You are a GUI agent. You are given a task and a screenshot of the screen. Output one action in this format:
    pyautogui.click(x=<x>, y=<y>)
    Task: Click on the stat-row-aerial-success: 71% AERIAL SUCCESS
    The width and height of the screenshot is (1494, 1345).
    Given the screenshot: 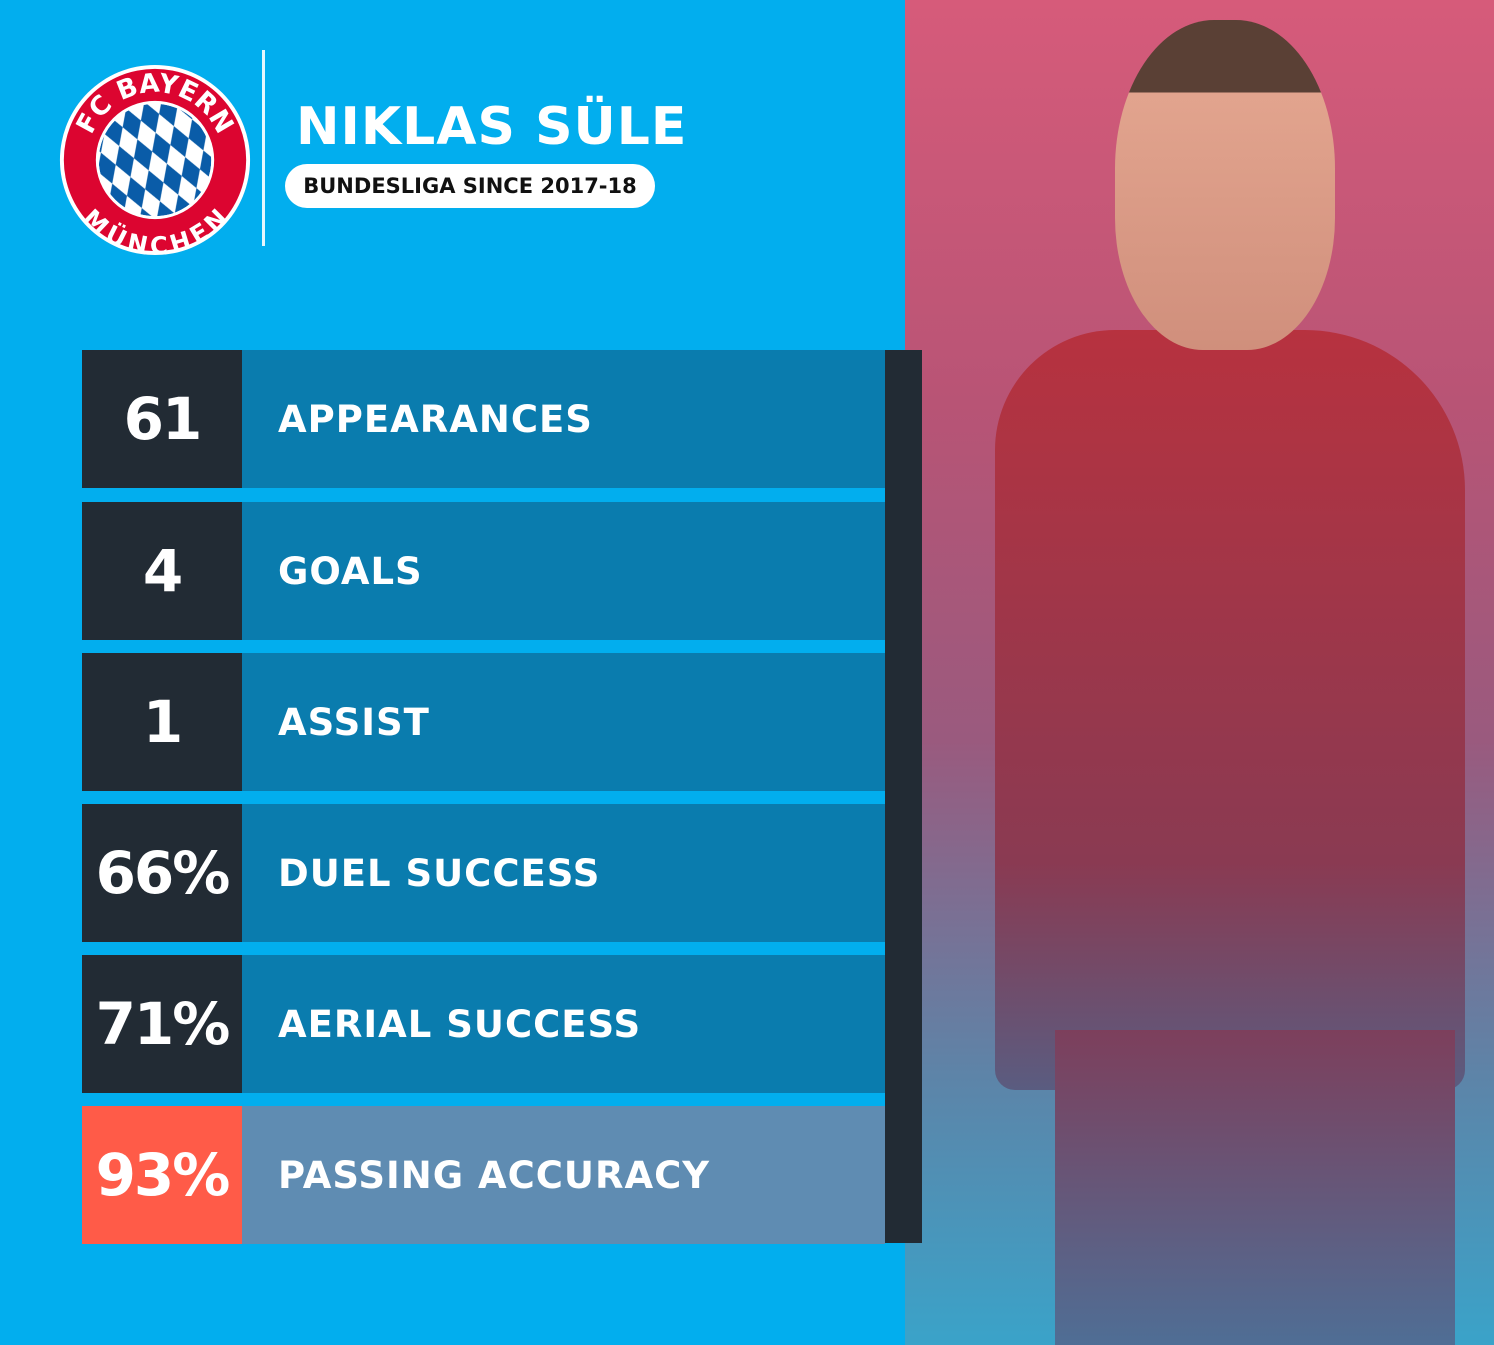 What is the action you would take?
    pyautogui.click(x=483, y=1024)
    